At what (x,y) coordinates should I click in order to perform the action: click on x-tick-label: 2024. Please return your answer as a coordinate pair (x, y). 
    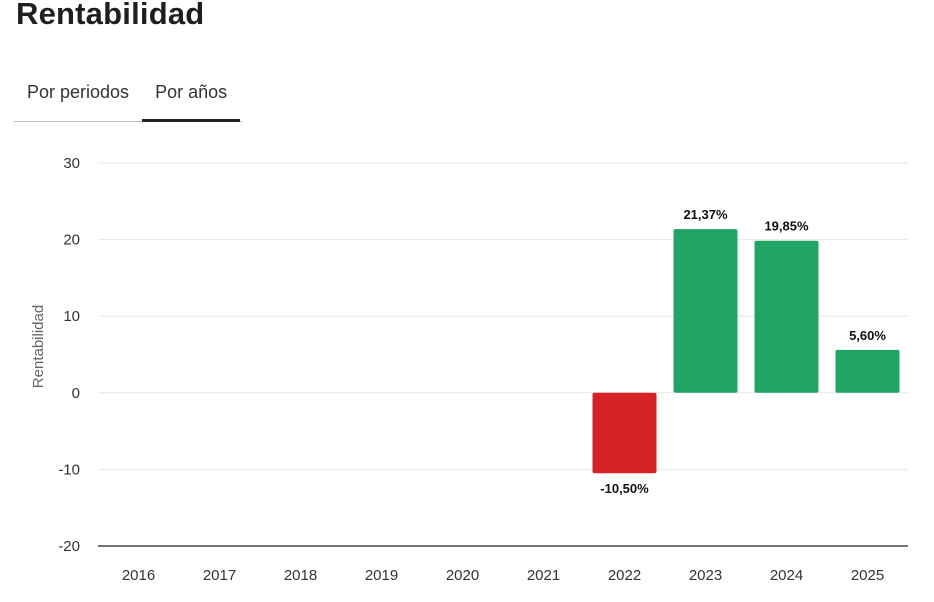
    Looking at the image, I should click on (786, 575).